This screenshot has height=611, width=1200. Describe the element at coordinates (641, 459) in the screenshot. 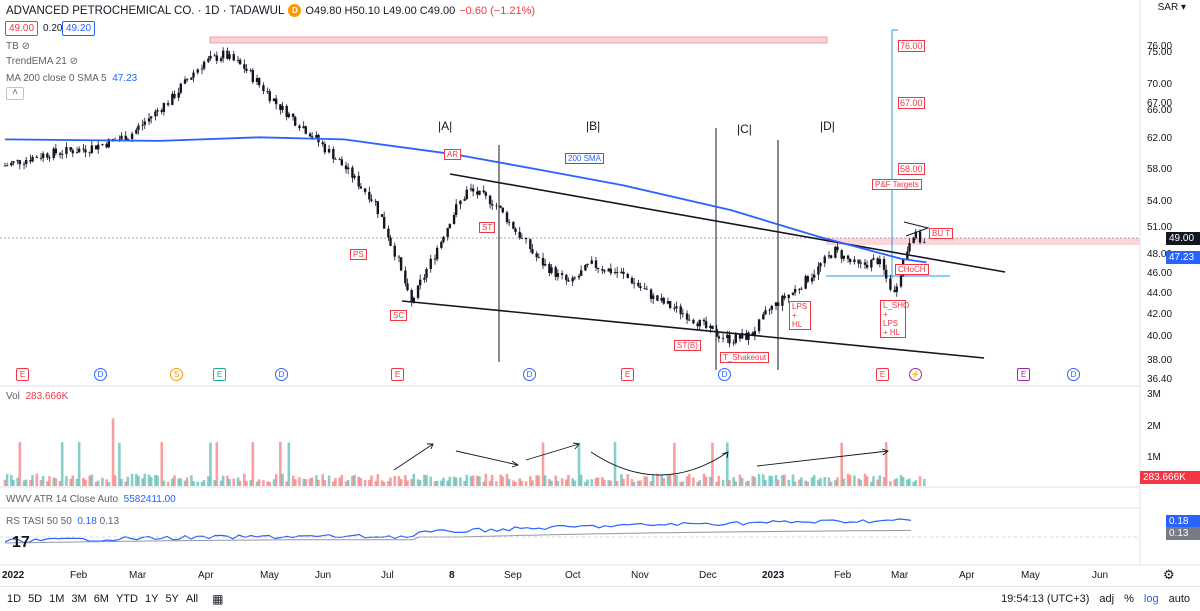

I see `volume-arrows` at that location.